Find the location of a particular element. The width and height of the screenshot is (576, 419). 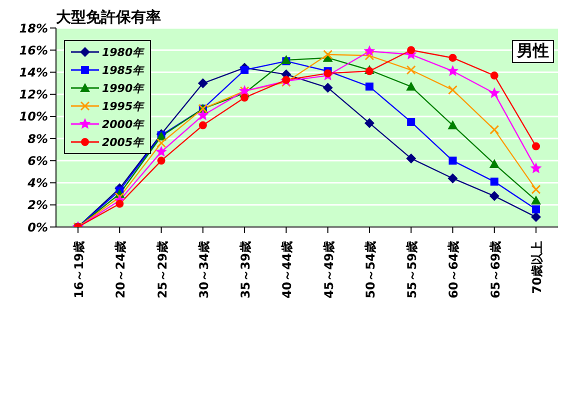

x-tick-label: 55～59歳 is located at coordinates (412, 269).